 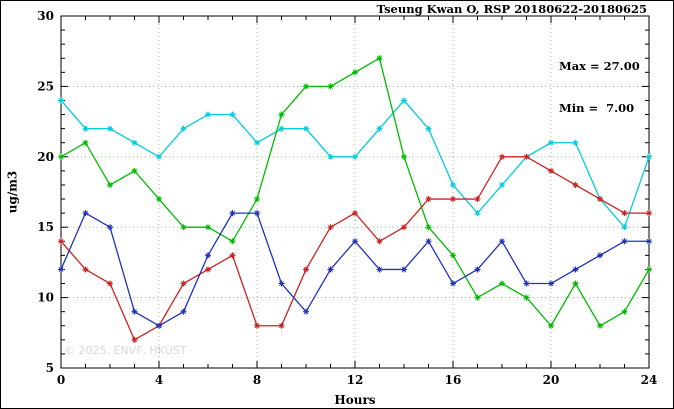 What do you see at coordinates (61, 380) in the screenshot?
I see `x-tick-label: 0` at bounding box center [61, 380].